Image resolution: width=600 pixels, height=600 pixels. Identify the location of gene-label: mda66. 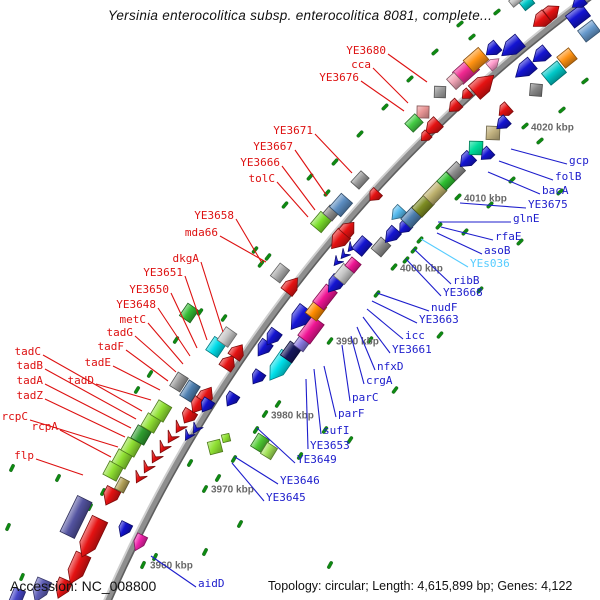
(201, 232).